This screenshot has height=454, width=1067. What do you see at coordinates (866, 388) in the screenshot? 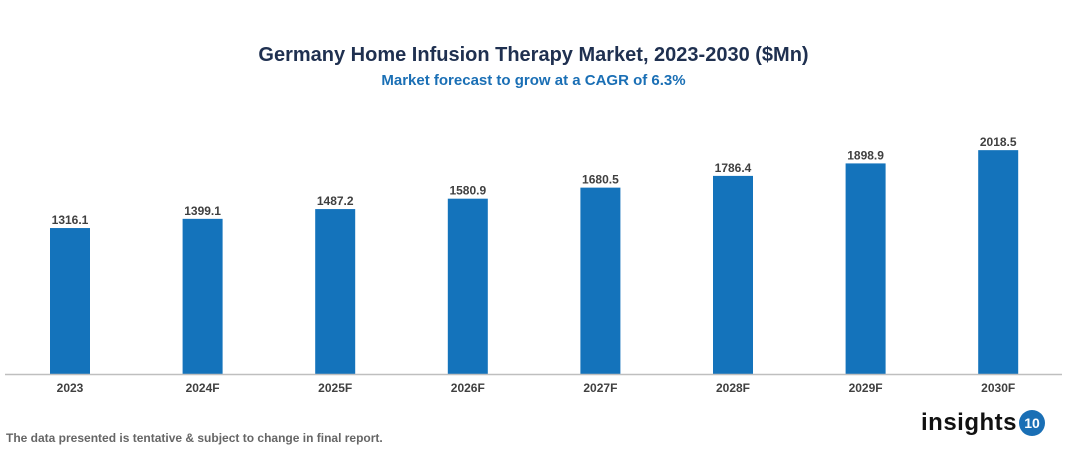
I see `x-tick-label: 2029F` at bounding box center [866, 388].